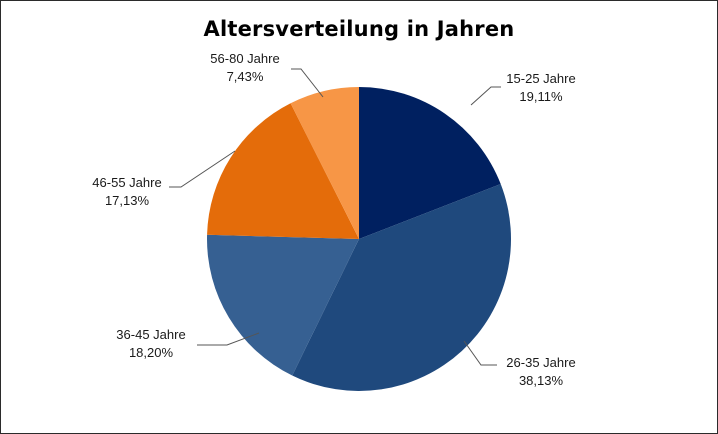 The image size is (718, 434). What do you see at coordinates (541, 380) in the screenshot?
I see `slice-value-label: 38,13%` at bounding box center [541, 380].